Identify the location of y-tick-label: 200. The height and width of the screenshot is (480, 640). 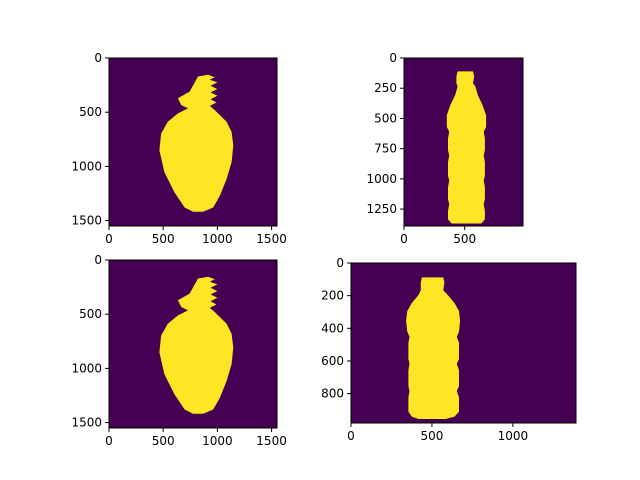
(332, 296).